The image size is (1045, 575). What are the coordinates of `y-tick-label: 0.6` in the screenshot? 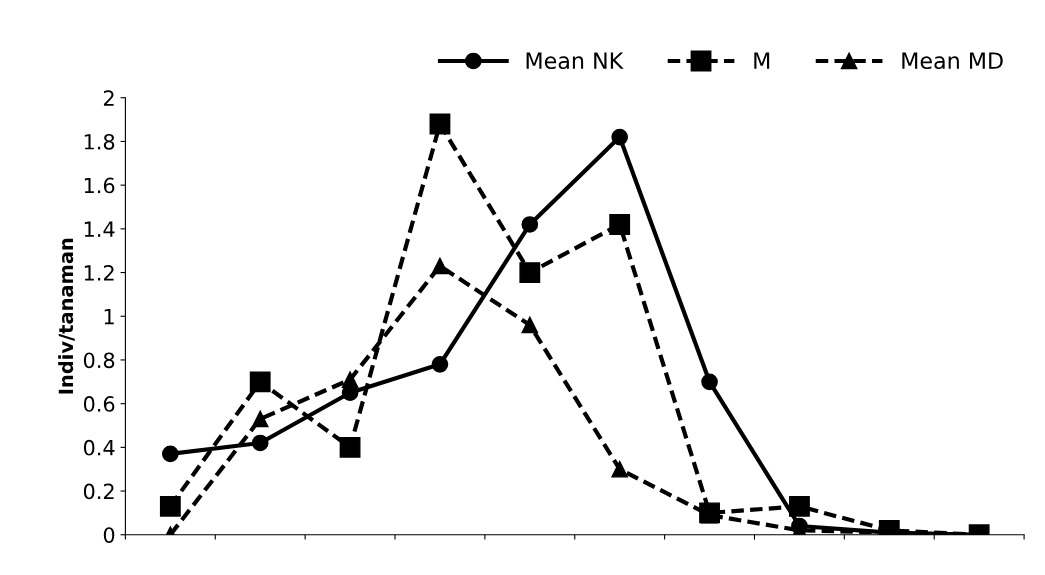 It's located at (99, 404).